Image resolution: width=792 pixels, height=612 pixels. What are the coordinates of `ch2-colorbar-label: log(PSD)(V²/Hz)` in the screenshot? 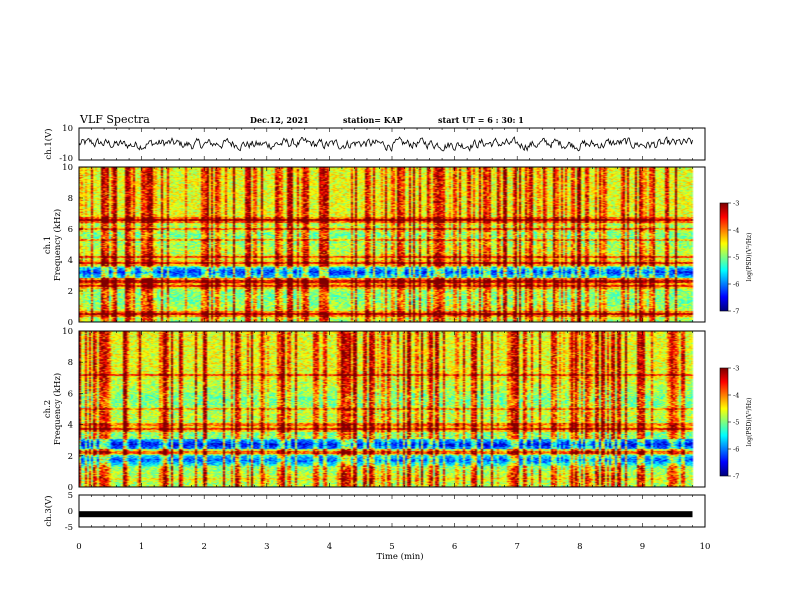 It's located at (749, 422).